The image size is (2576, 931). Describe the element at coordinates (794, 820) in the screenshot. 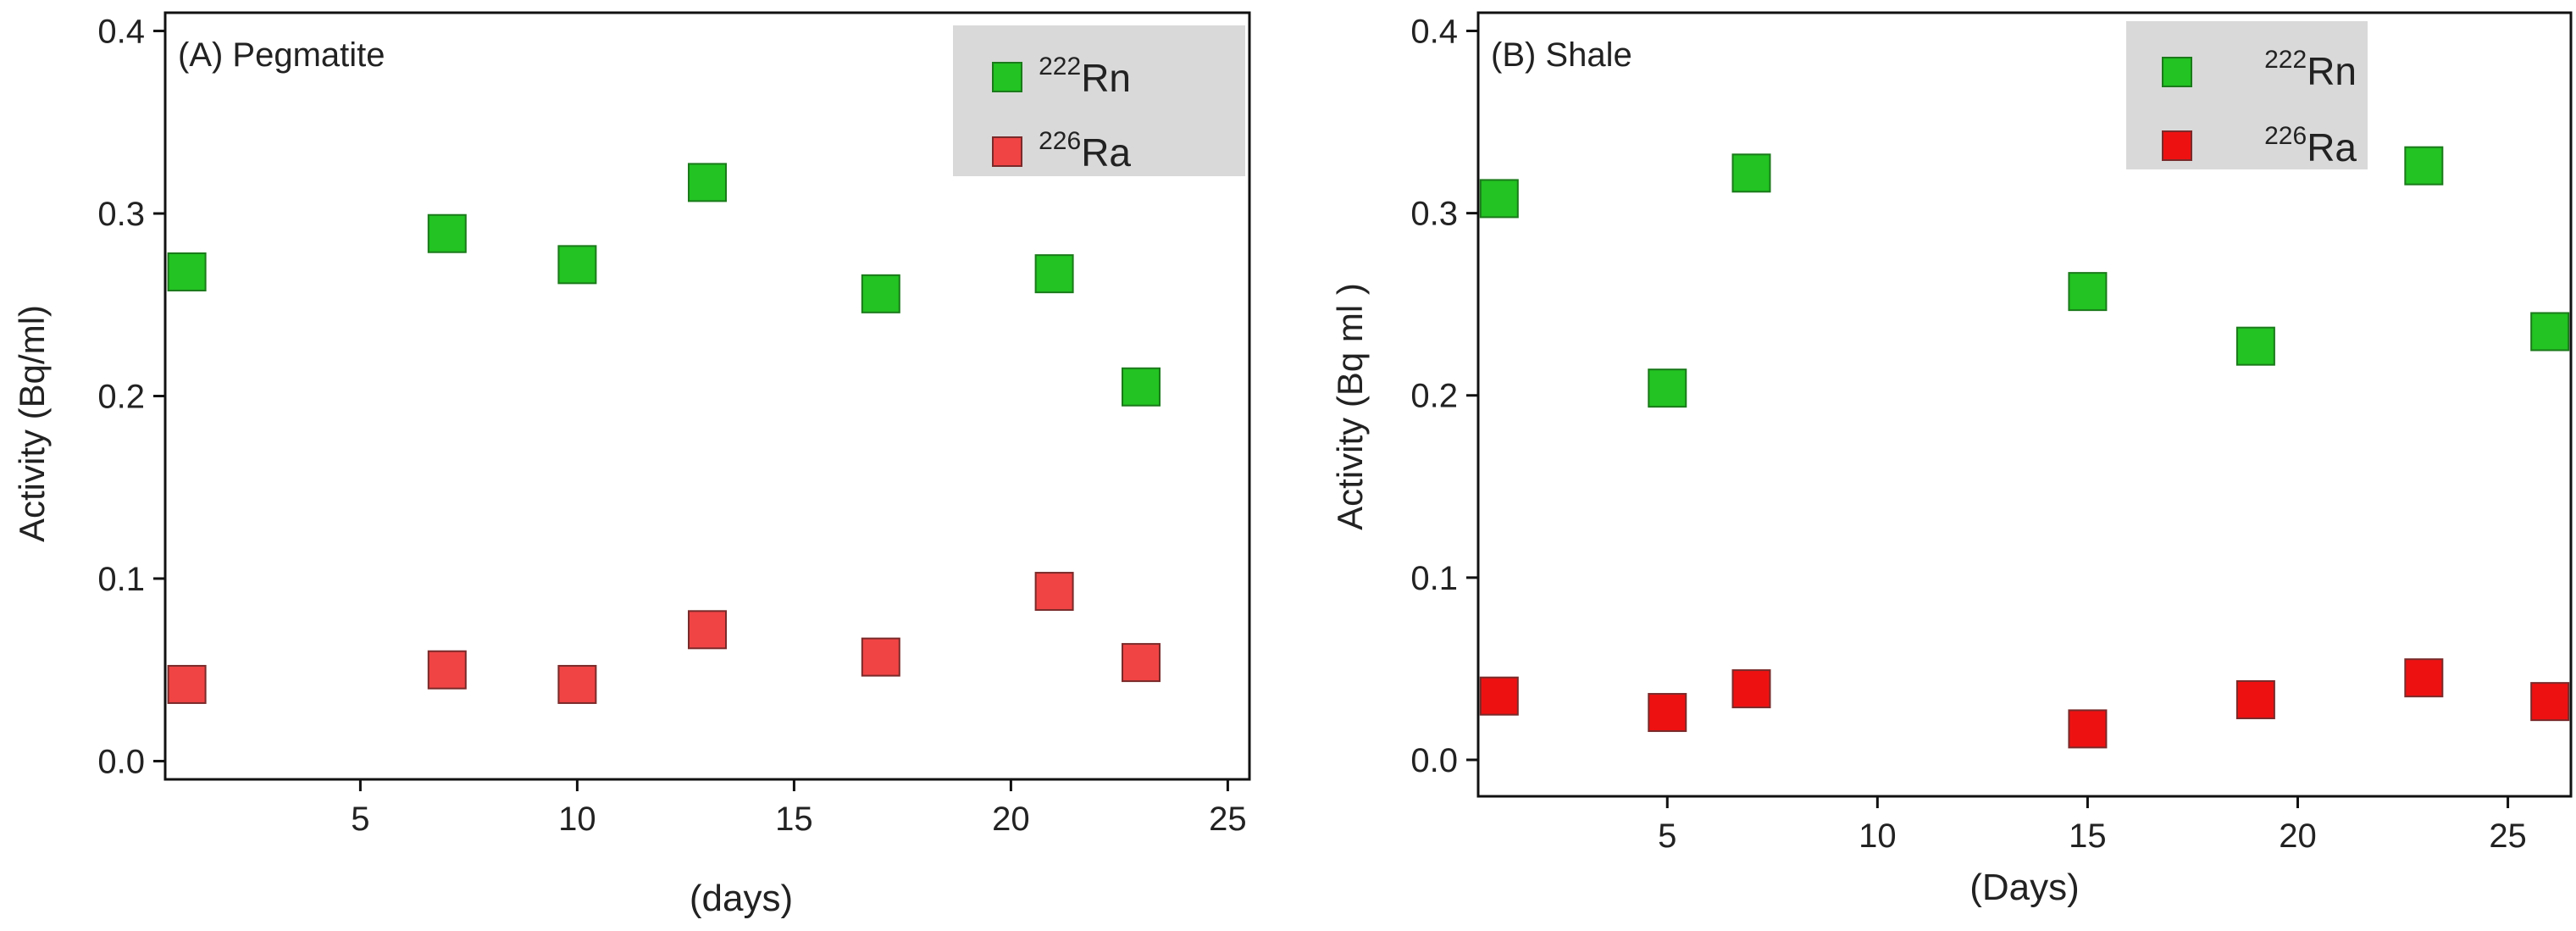

I see `panel-a-x-tick-label: 15` at that location.